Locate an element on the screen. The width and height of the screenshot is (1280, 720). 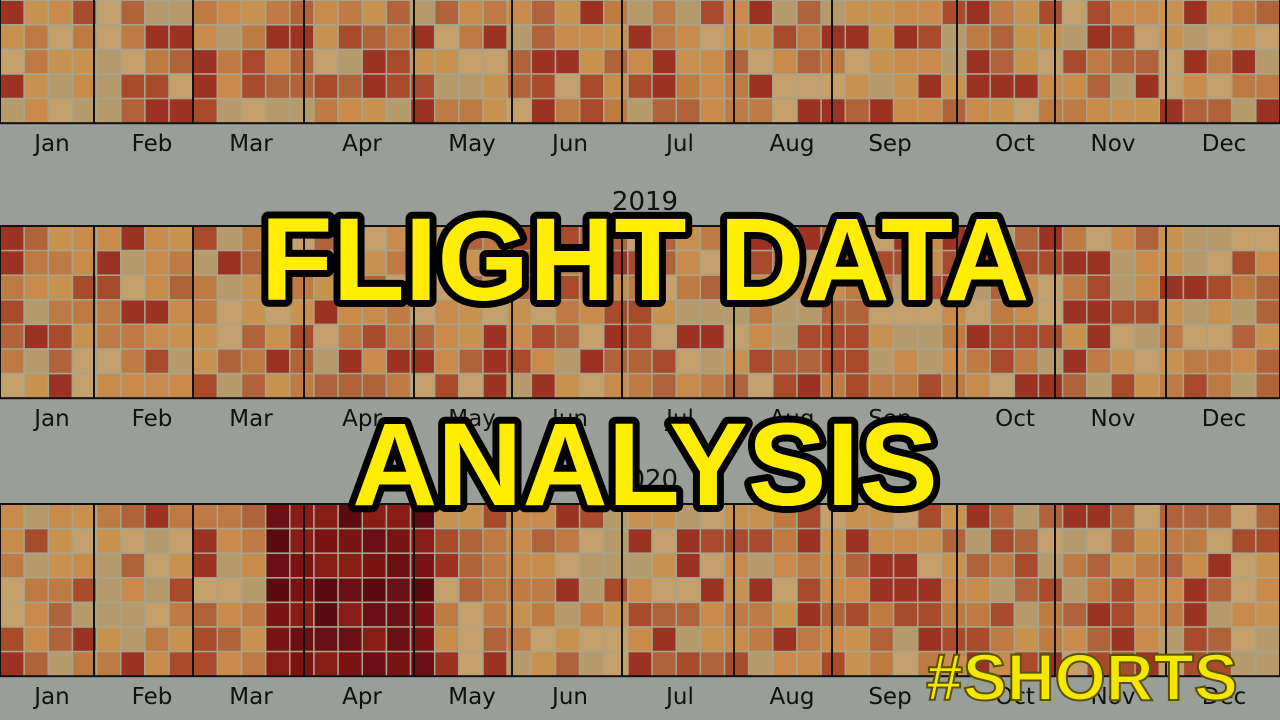
month-label: Jun is located at coordinates (569, 697).